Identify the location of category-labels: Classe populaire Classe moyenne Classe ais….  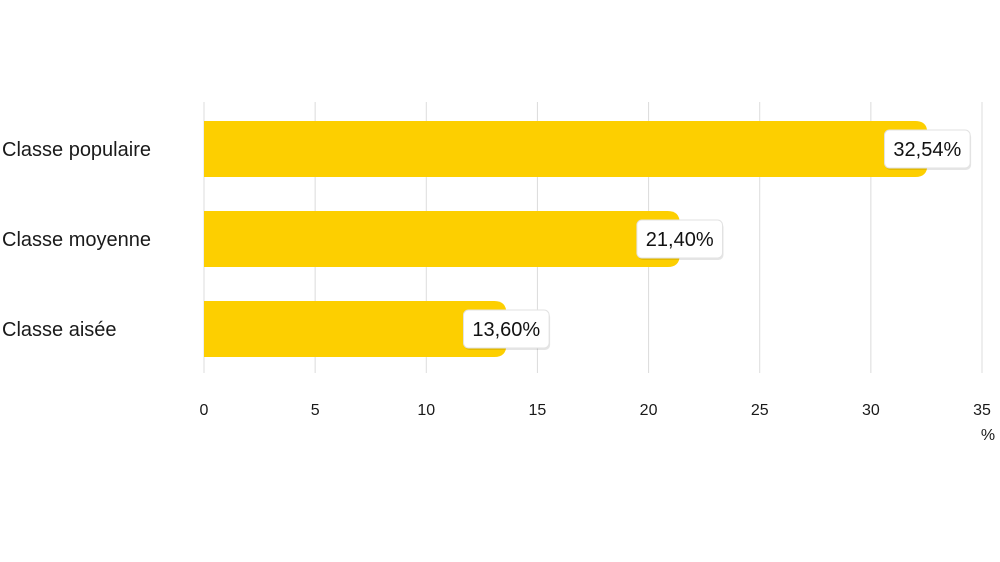
(76, 240).